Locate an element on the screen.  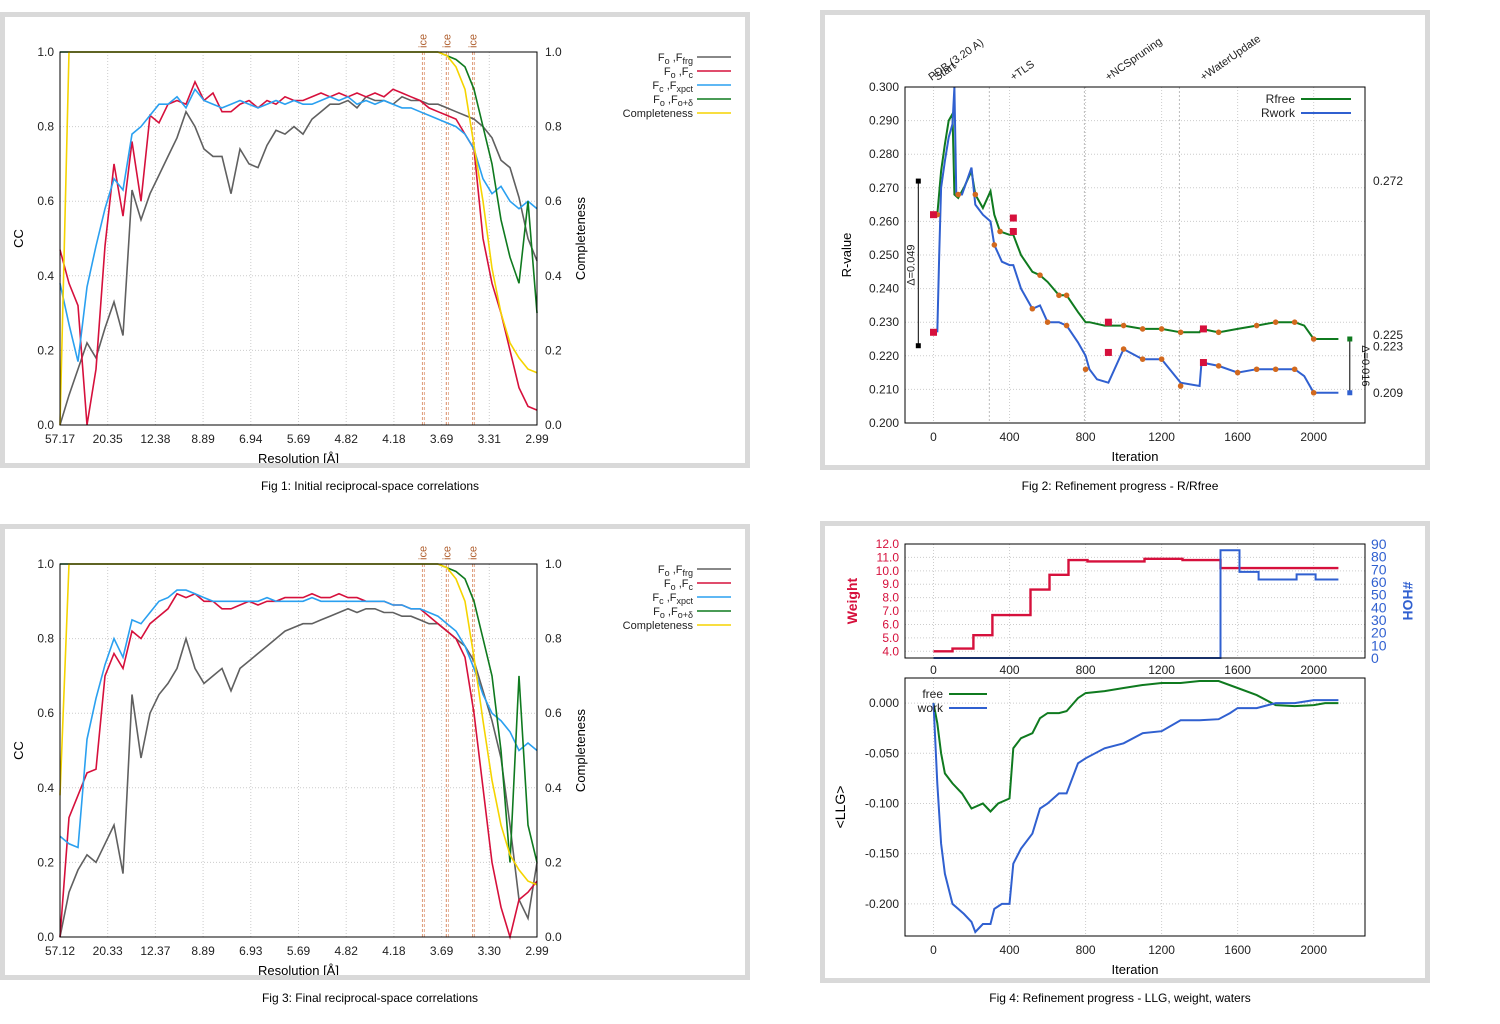
fig4-top-xtick-label: 1600 is located at coordinates (1237, 670).